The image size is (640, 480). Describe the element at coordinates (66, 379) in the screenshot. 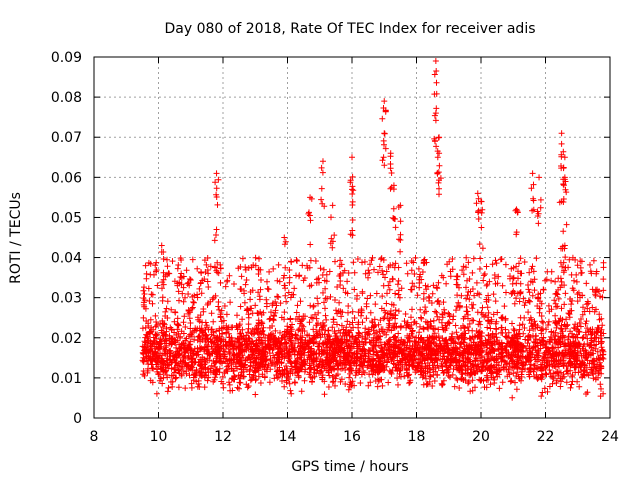

I see `y-tick-label: 0.01` at that location.